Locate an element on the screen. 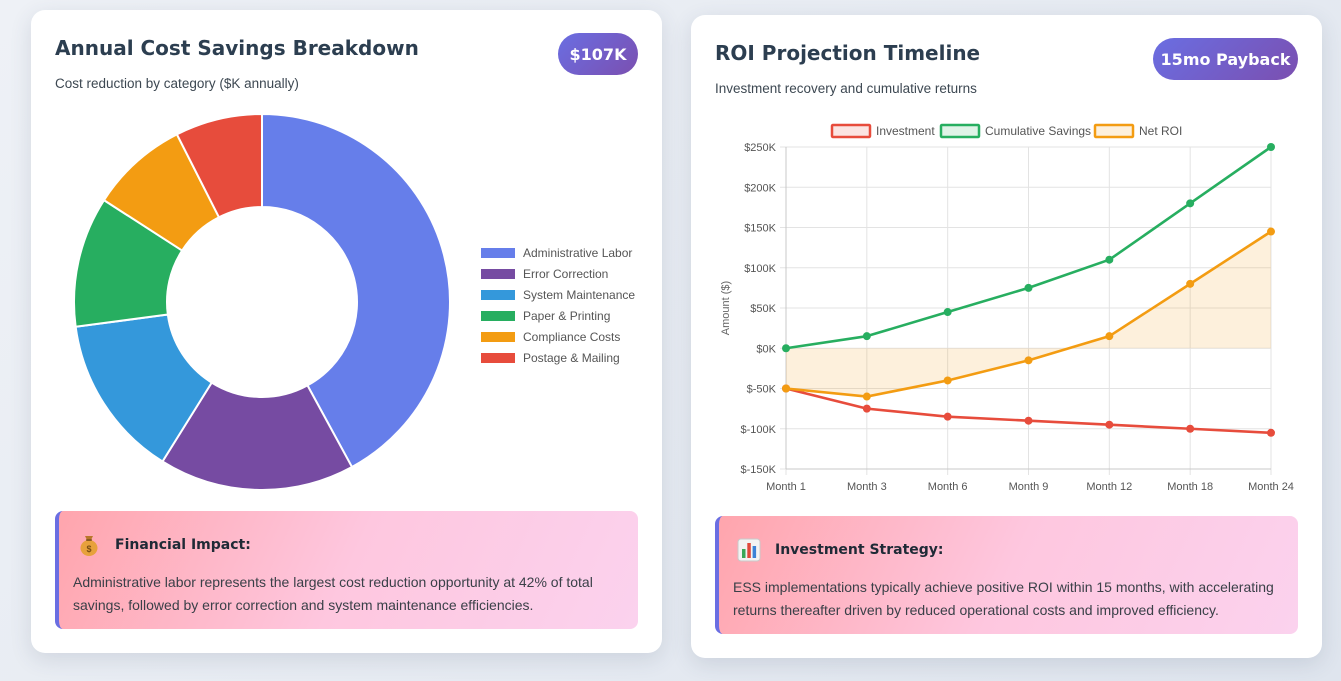 The width and height of the screenshot is (1341, 681). x-tick-label: Month 12 is located at coordinates (1109, 487).